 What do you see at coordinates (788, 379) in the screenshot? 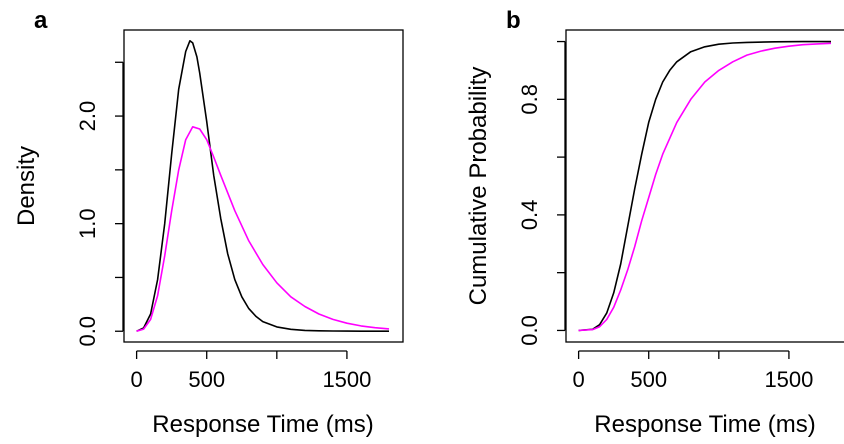
I see `panel-b-x-tick-label: 1500` at bounding box center [788, 379].